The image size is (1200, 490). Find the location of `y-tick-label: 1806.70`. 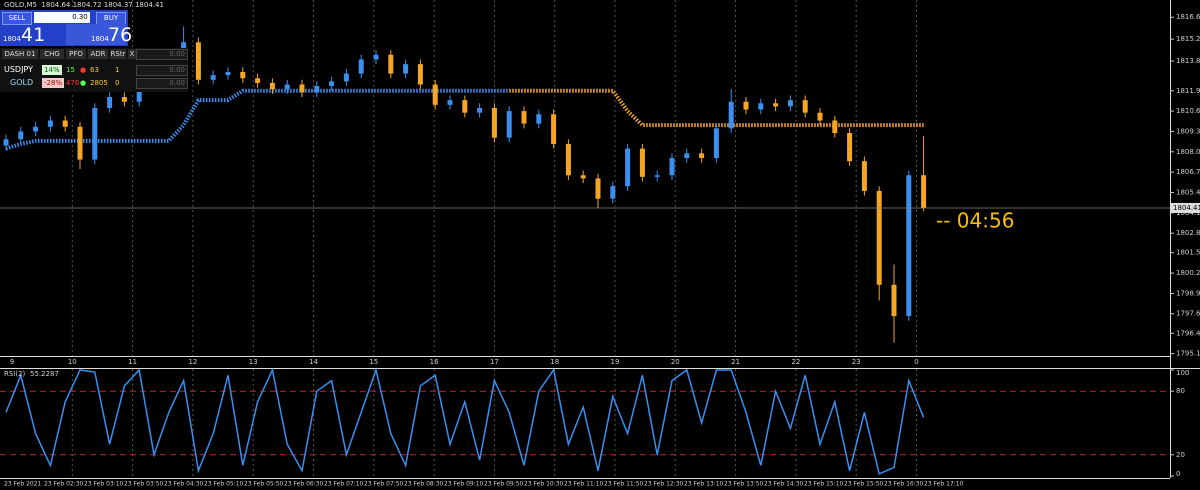

y-tick-label: 1806.70 is located at coordinates (1188, 172).